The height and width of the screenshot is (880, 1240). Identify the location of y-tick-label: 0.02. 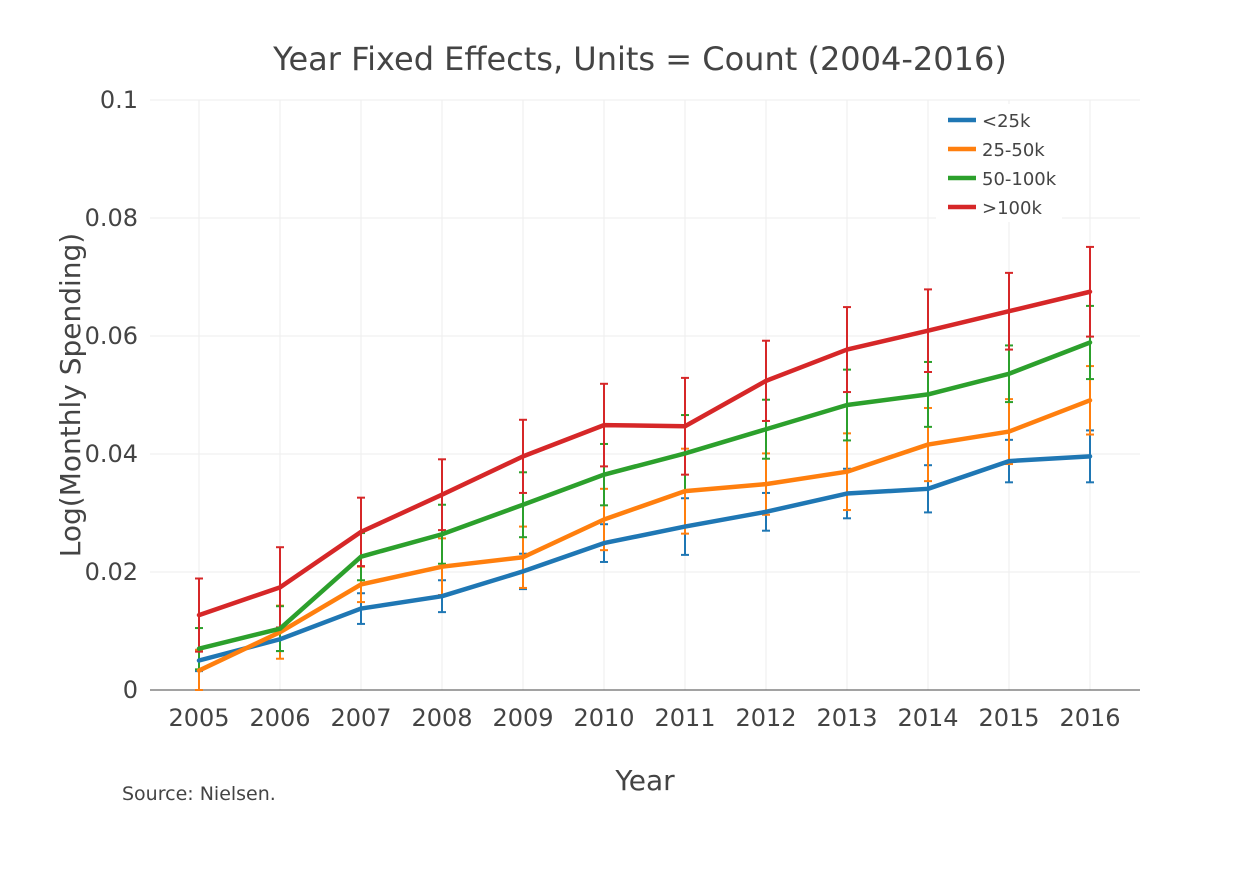
(111, 572).